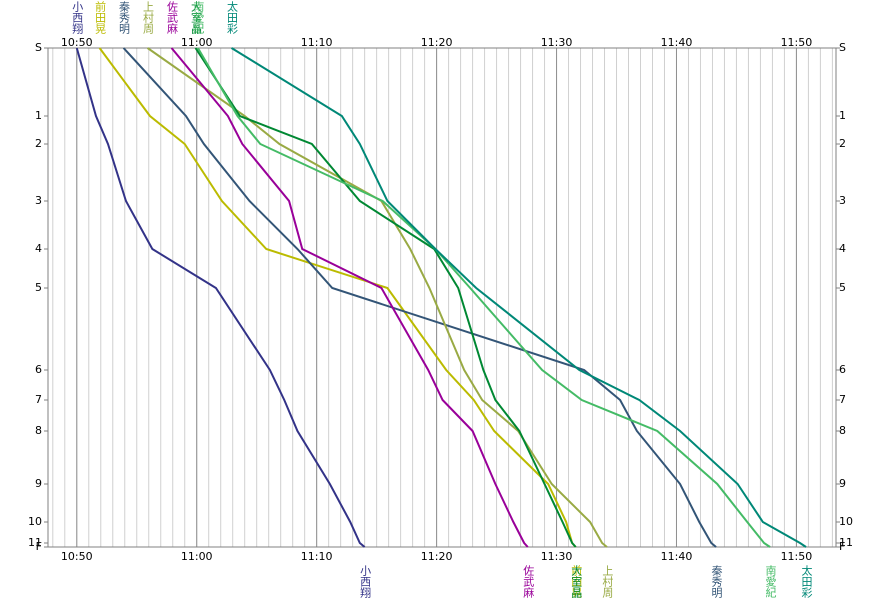 This screenshot has width=887, height=600. I want to click on y-tick-label-left: 3, so click(38, 200).